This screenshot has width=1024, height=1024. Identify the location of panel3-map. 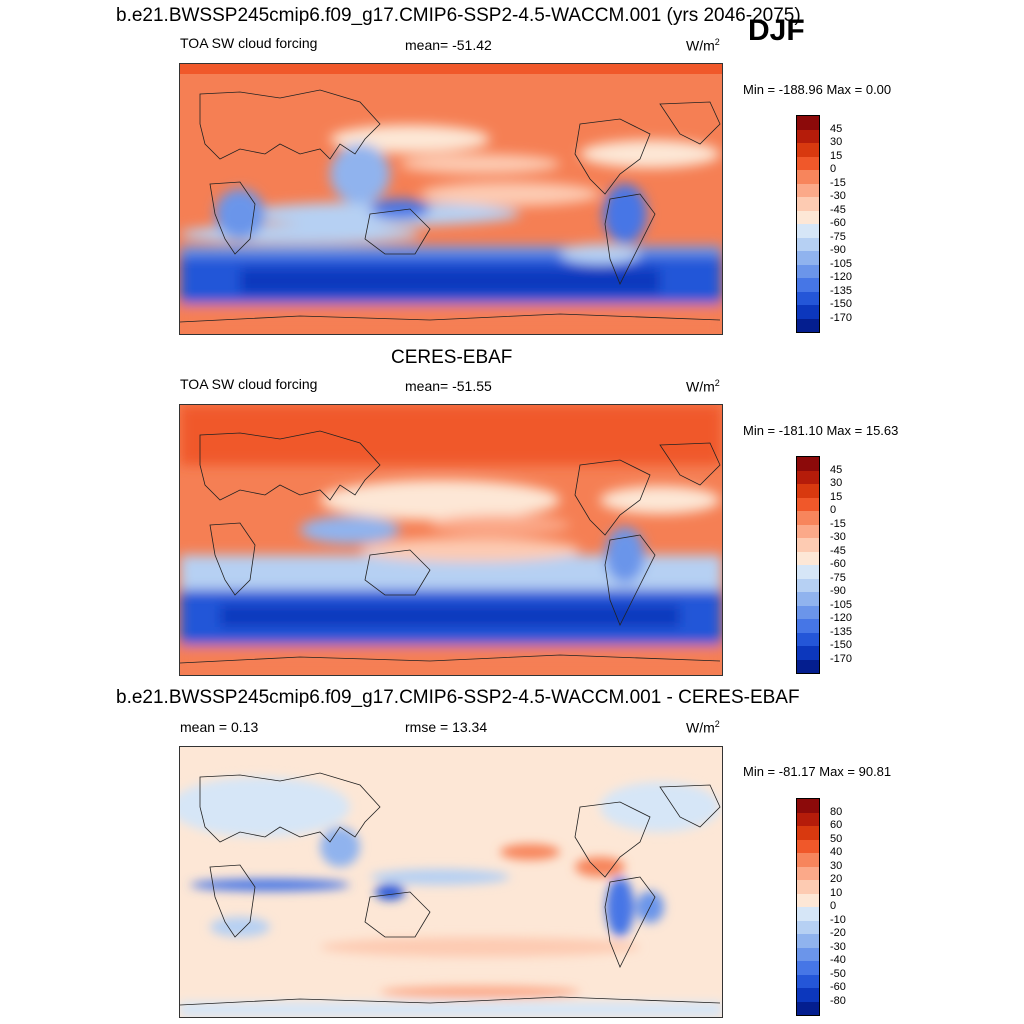
(451, 882).